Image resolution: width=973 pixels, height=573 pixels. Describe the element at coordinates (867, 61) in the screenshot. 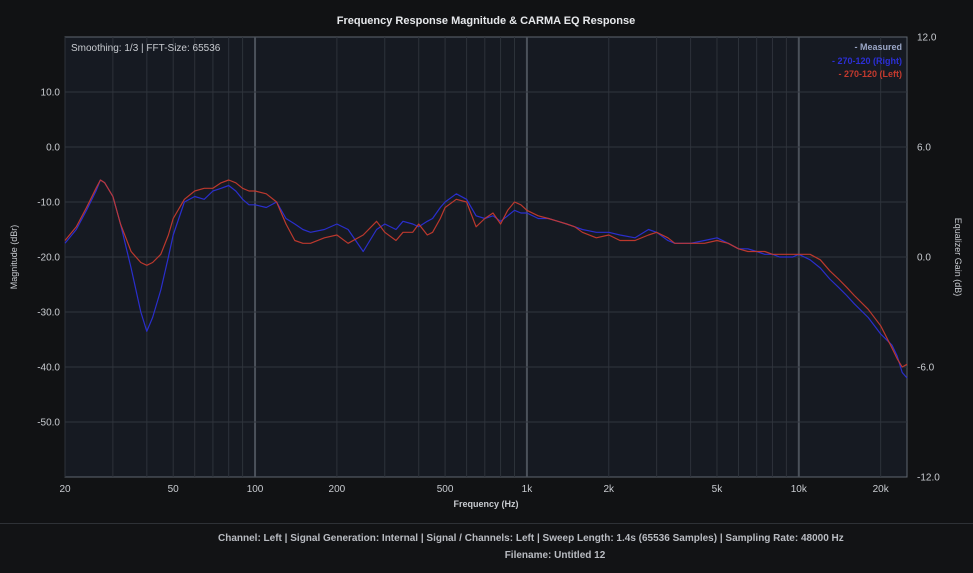

I see `legend-entry-0: - 270-120 (Right)` at that location.